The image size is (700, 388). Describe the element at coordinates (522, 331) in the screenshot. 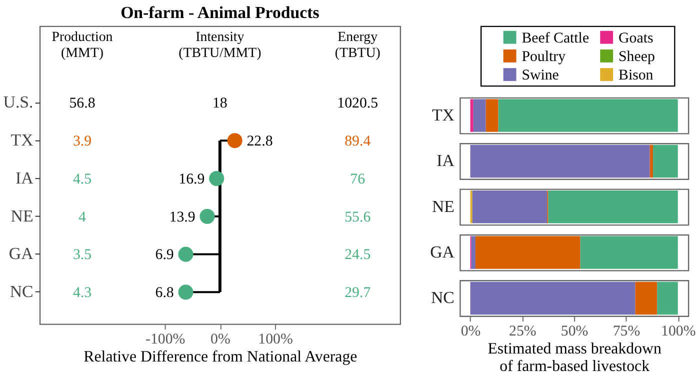

I see `x-tick-label: 25%` at that location.